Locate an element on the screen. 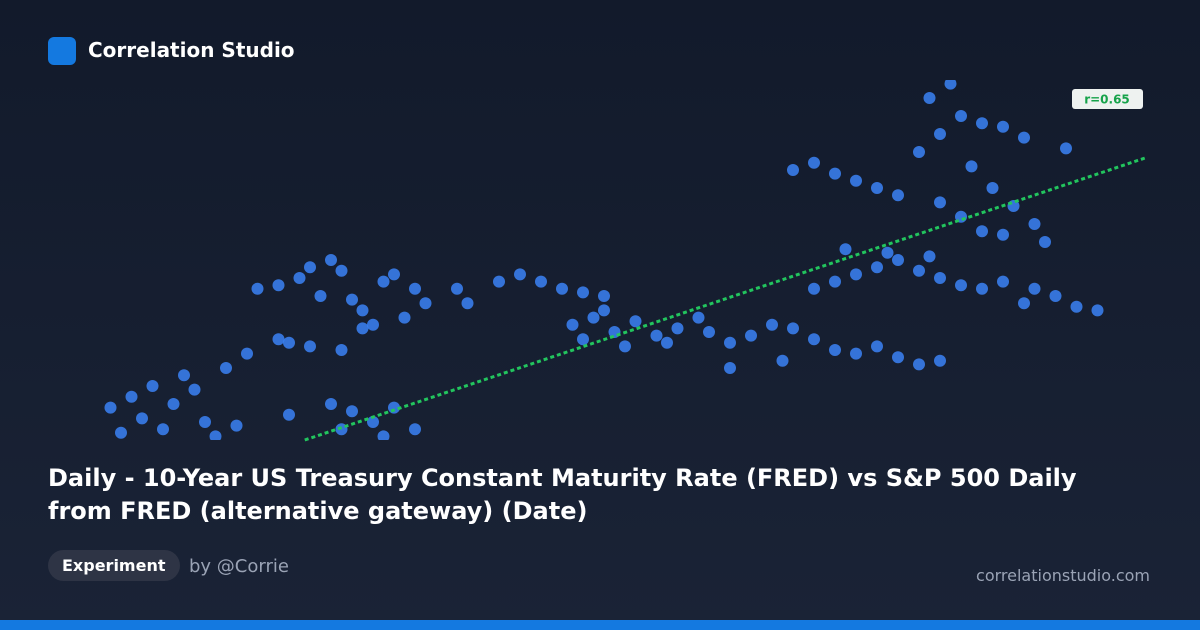  brand: Correlation Studio is located at coordinates (191, 50).